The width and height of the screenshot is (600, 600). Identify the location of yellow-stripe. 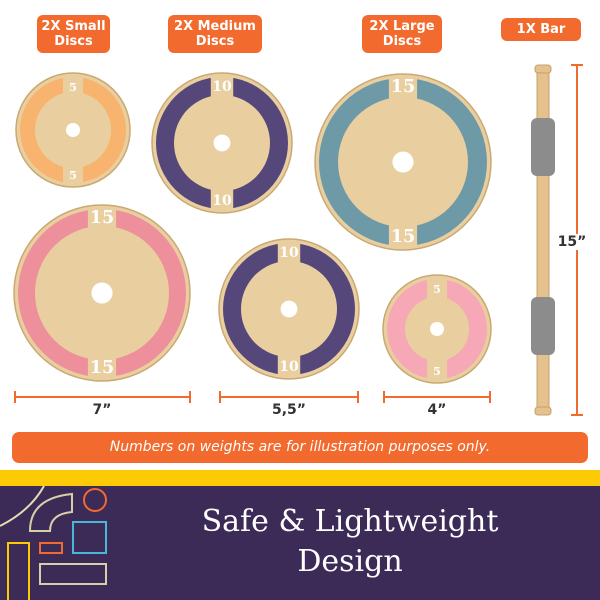
(300, 478).